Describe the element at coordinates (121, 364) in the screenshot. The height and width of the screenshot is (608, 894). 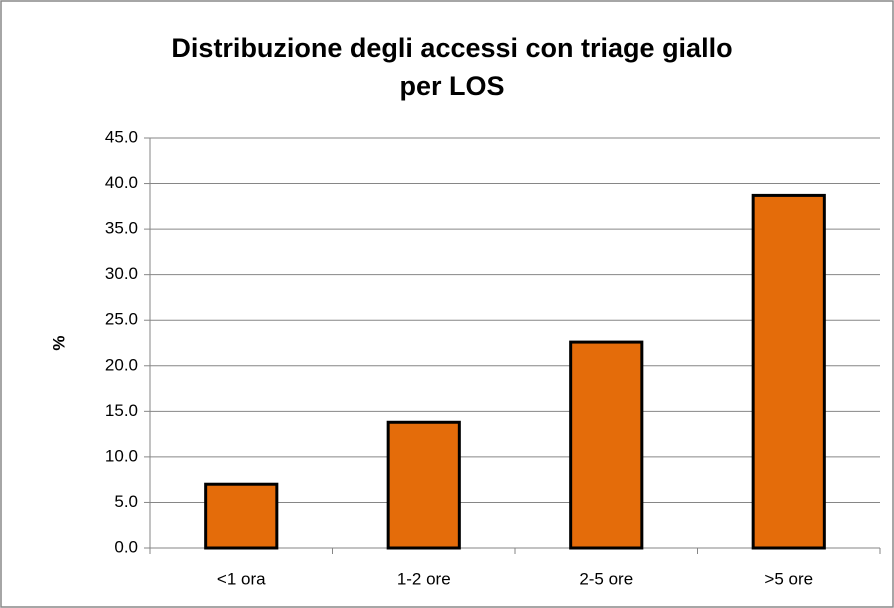
I see `y-tick-label: 20.0` at that location.